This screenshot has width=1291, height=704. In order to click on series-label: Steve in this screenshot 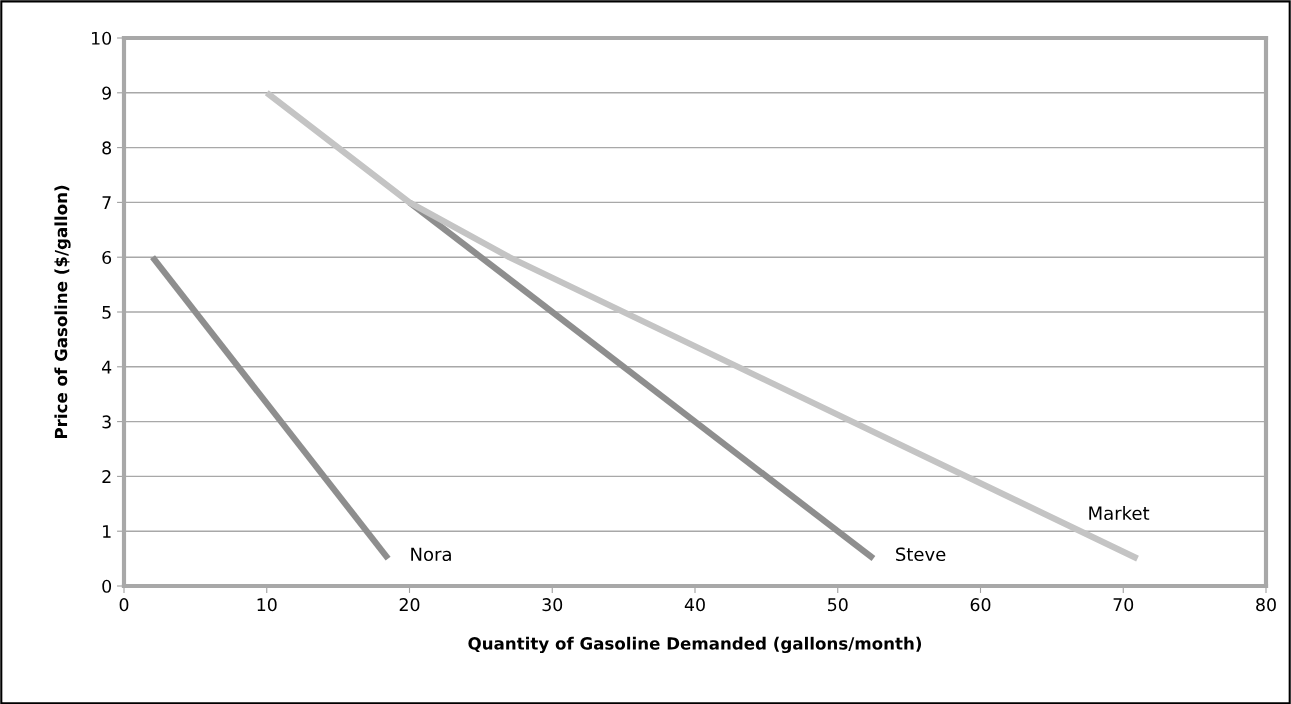, I will do `click(921, 554)`.